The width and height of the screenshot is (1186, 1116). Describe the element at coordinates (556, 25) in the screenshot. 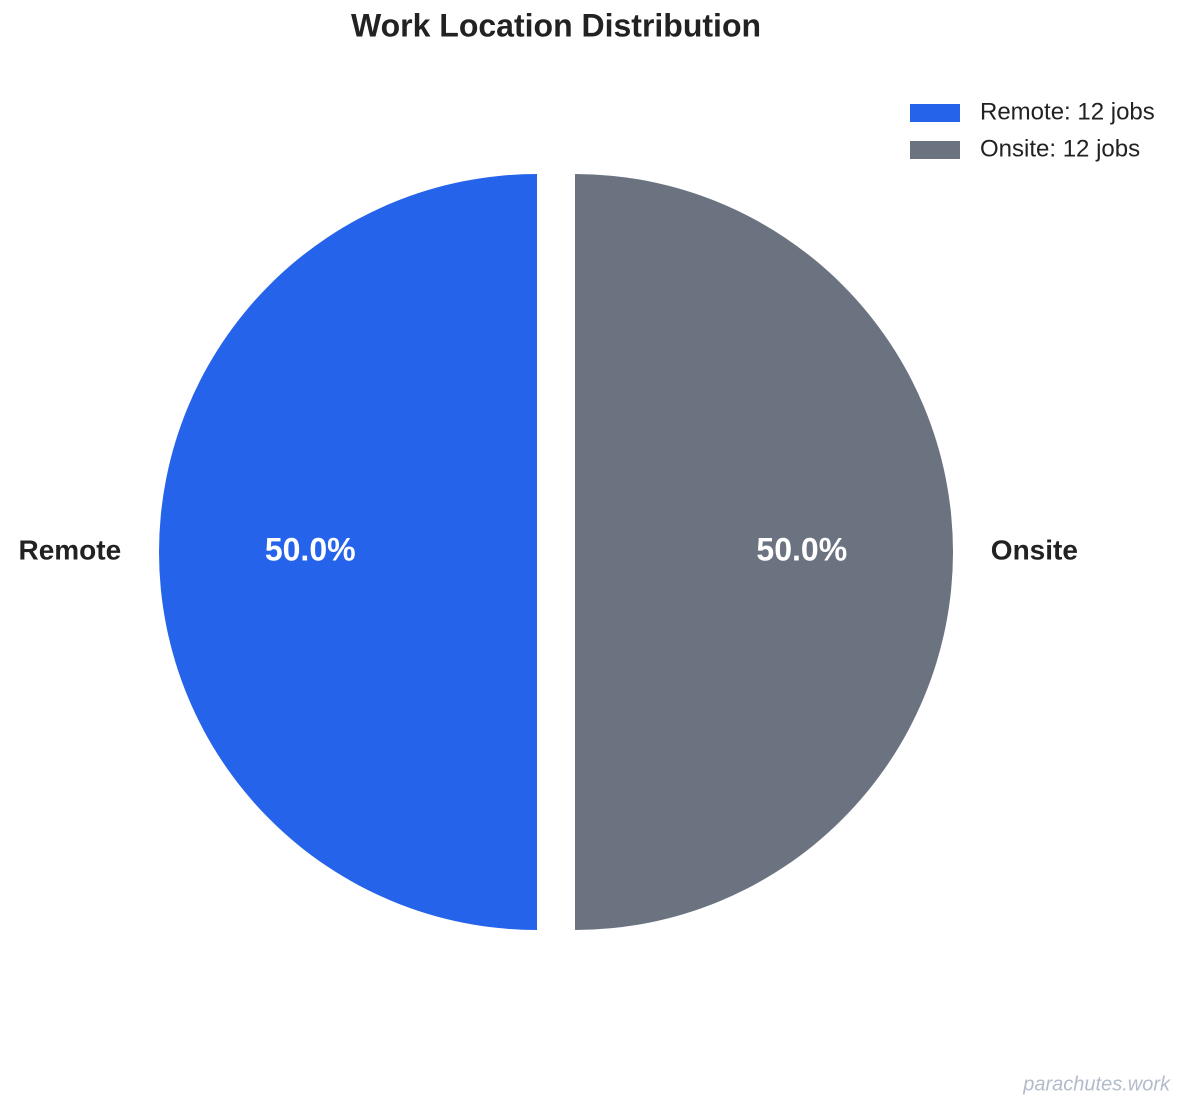

I see `chart-title: Work Location Distribution` at that location.